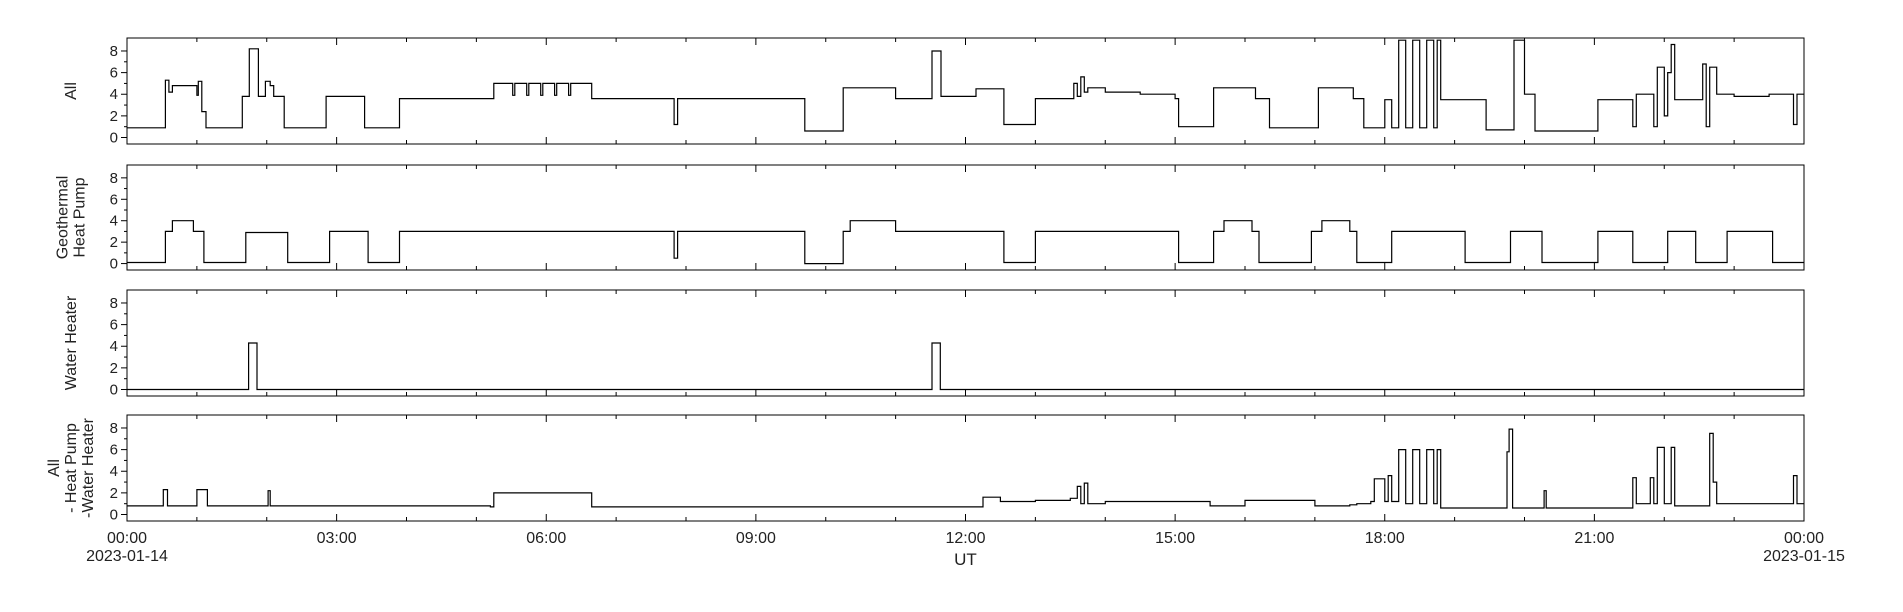  I want to click on x-axis-label: UT, so click(965, 559).